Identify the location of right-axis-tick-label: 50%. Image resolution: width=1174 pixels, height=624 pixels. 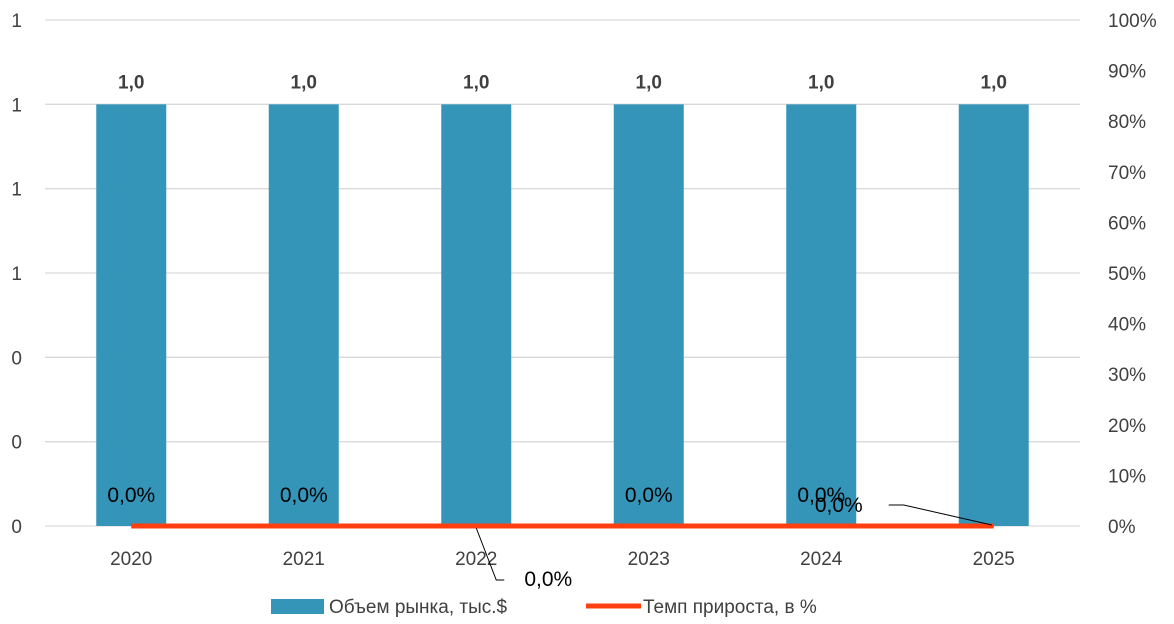
(1127, 274).